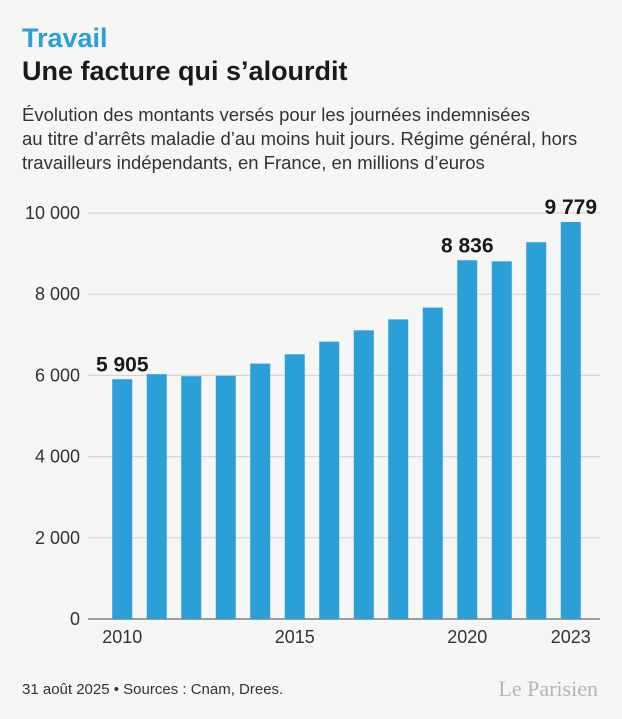 This screenshot has width=622, height=719. I want to click on y-tick-label: 4 000, so click(57, 457).